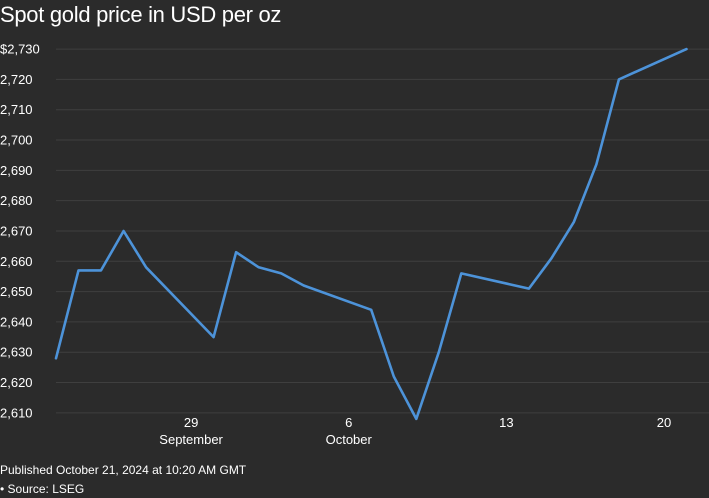  What do you see at coordinates (16, 200) in the screenshot?
I see `y-tick-label: 2,680` at bounding box center [16, 200].